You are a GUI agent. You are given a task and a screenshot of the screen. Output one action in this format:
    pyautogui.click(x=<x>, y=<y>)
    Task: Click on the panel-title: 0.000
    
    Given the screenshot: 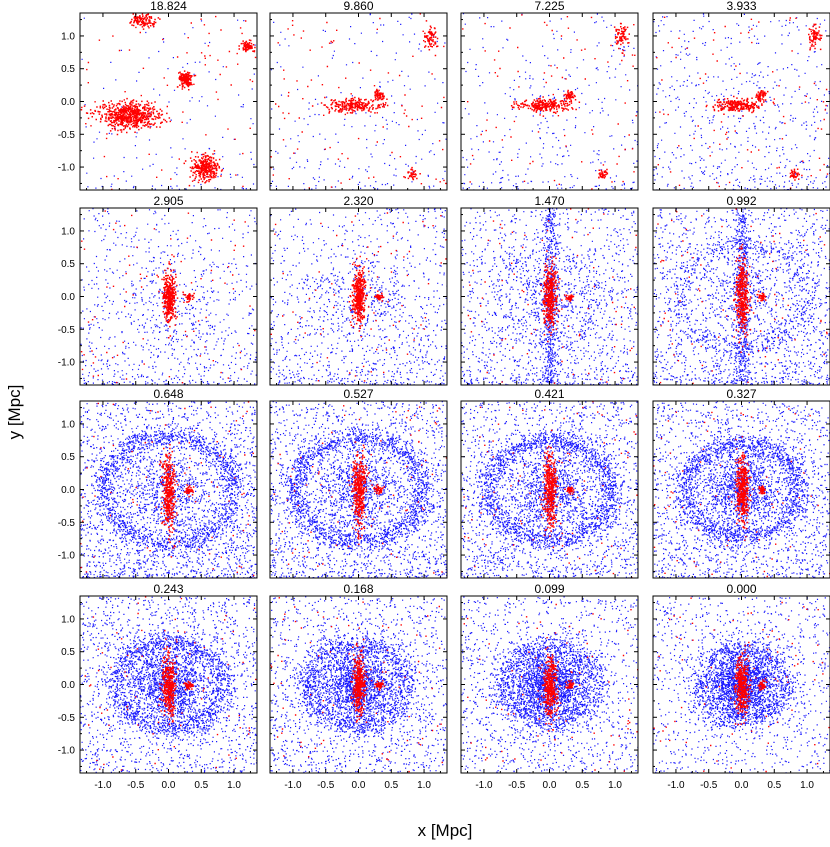 What is the action you would take?
    pyautogui.click(x=741, y=589)
    